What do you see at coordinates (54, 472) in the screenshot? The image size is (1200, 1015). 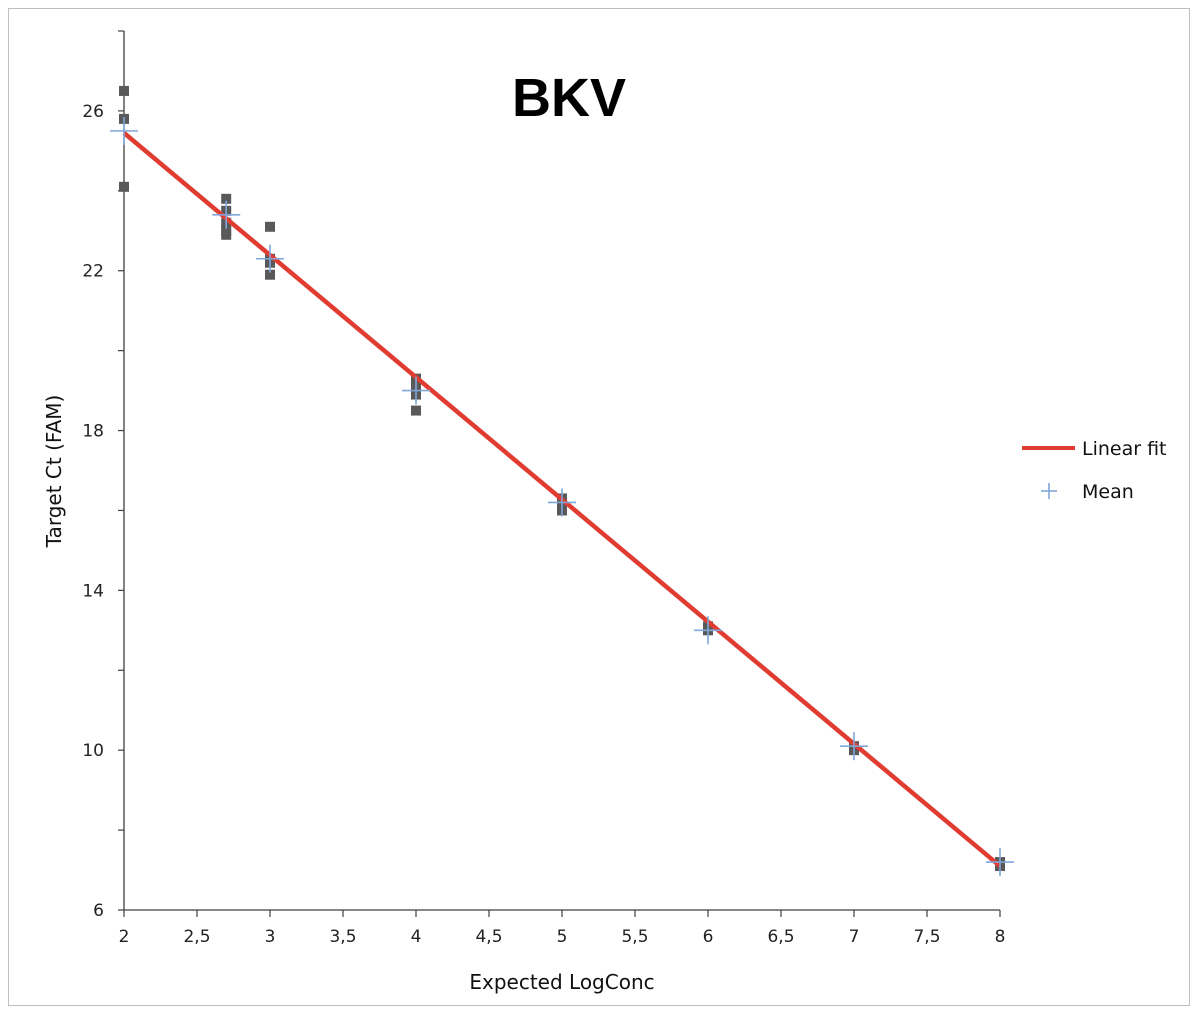 I see `y-axis-title: Target Ct (FAM)` at bounding box center [54, 472].